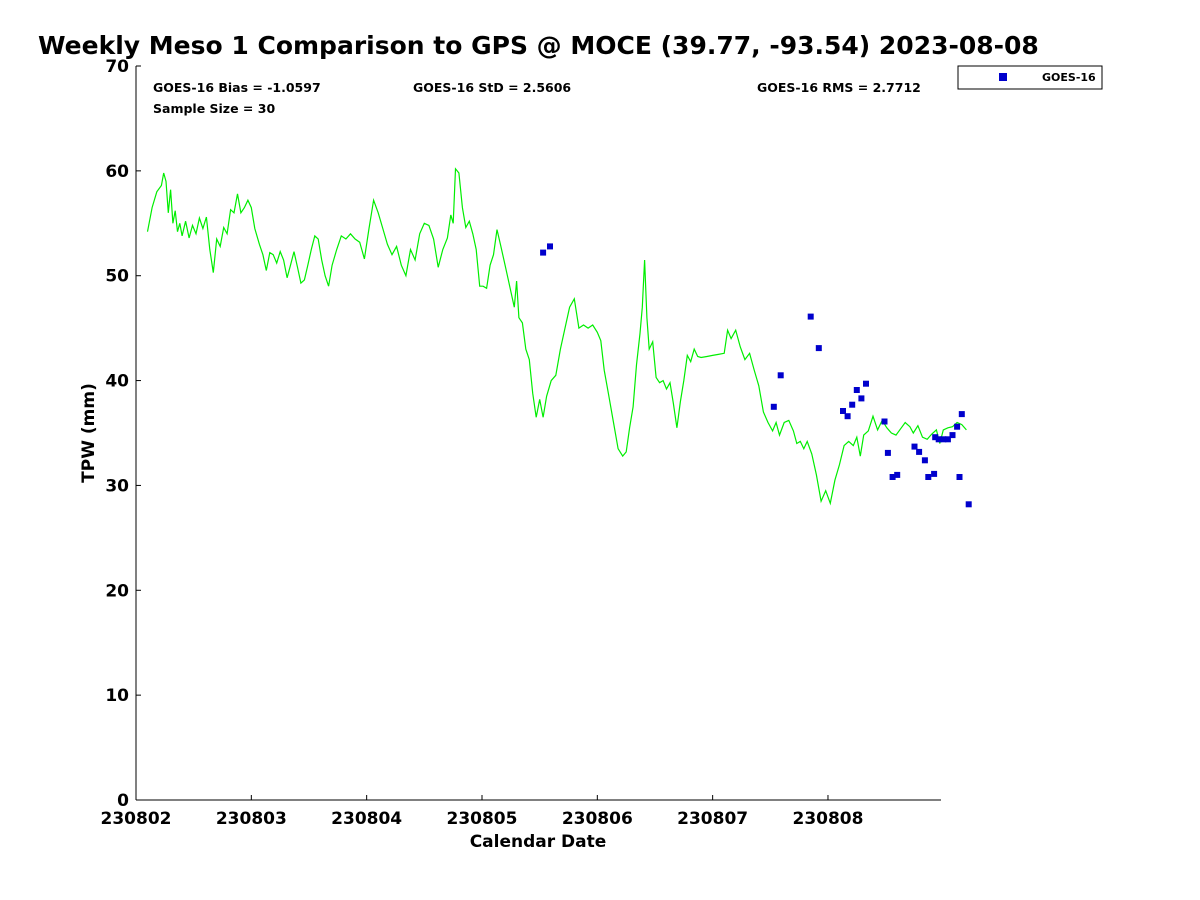 The image size is (1200, 900). I want to click on goes-16-series-layer, so click(756, 375).